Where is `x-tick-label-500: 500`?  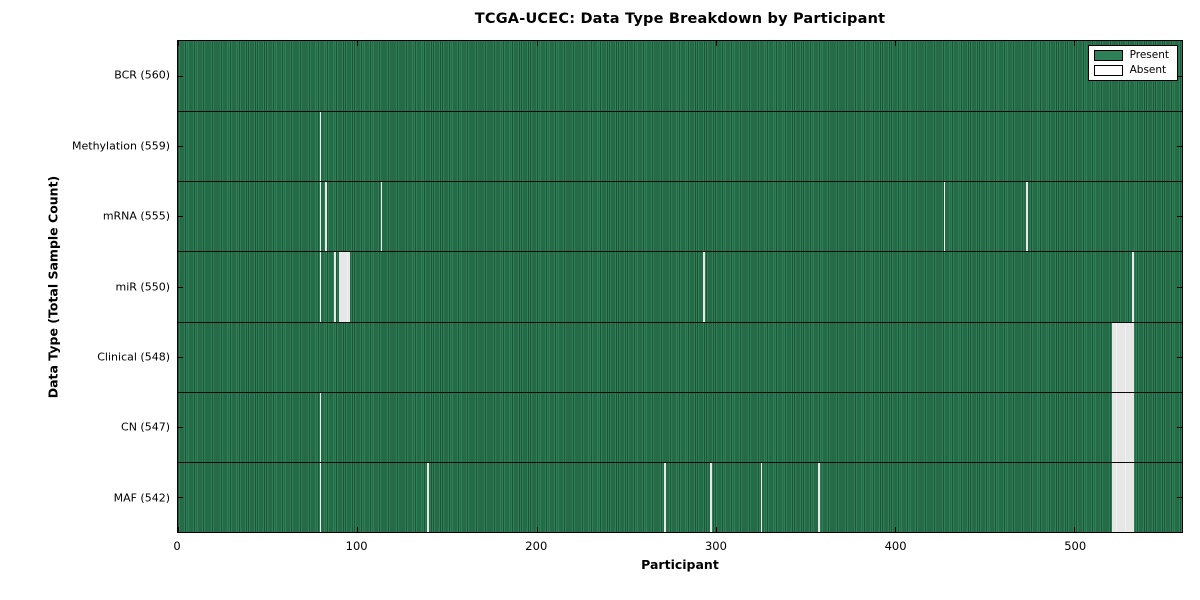
x-tick-label-500: 500 is located at coordinates (1075, 546).